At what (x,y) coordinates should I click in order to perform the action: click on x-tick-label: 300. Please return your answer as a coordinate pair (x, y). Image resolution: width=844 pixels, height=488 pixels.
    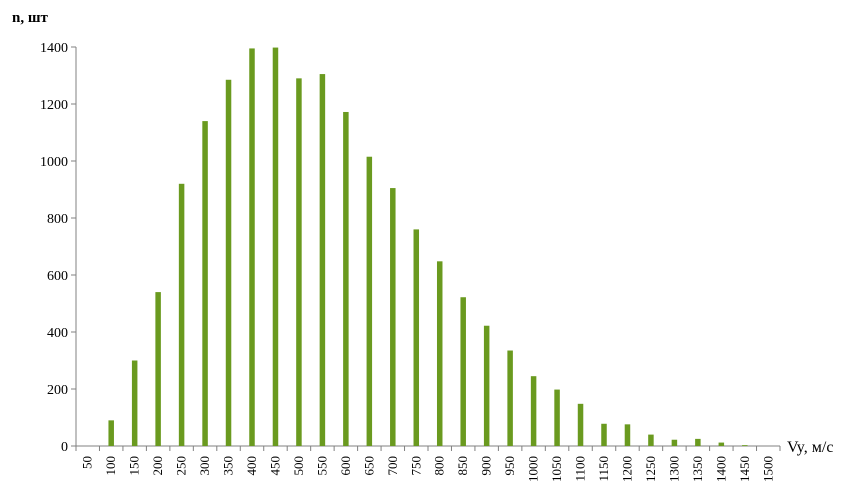
    Looking at the image, I should click on (204, 466).